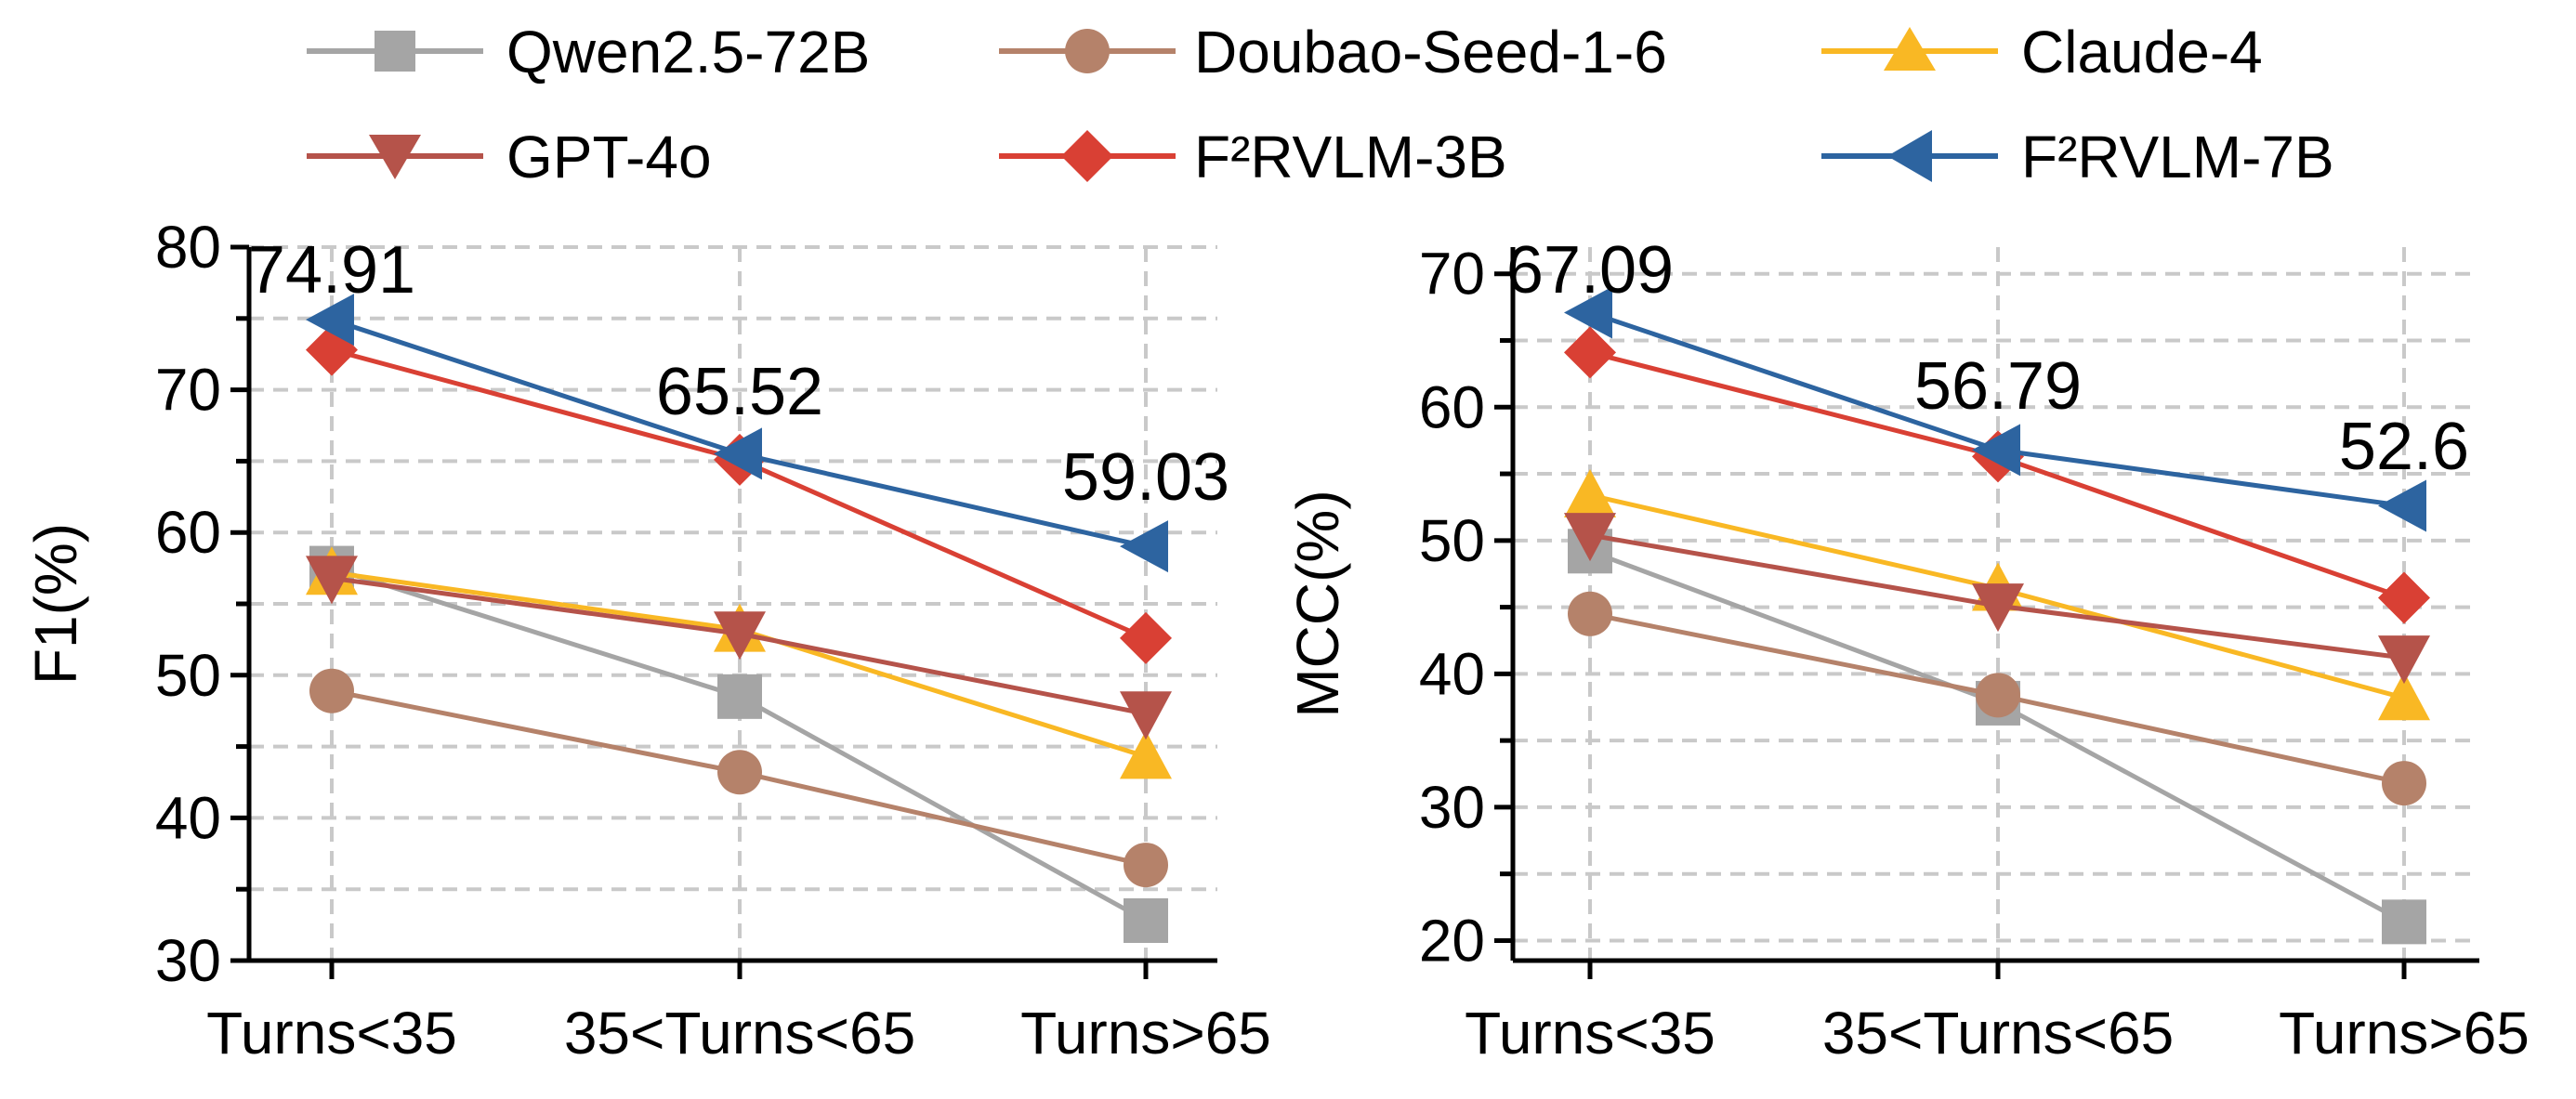 This screenshot has height=1099, width=2576. What do you see at coordinates (331, 1033) in the screenshot?
I see `f1-x-tick-label: Turns<35` at bounding box center [331, 1033].